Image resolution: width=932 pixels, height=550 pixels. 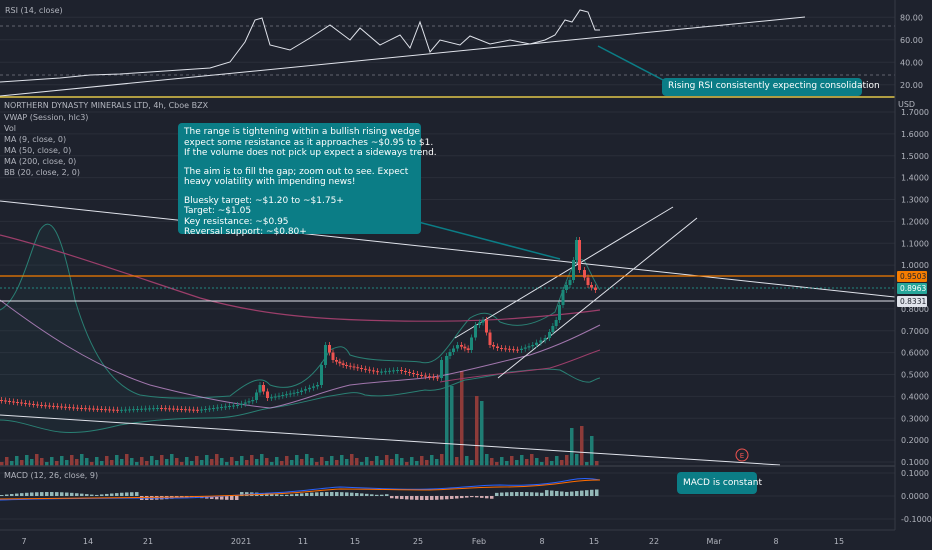 I want to click on price-tick-label: 1.3000, so click(x=915, y=200).